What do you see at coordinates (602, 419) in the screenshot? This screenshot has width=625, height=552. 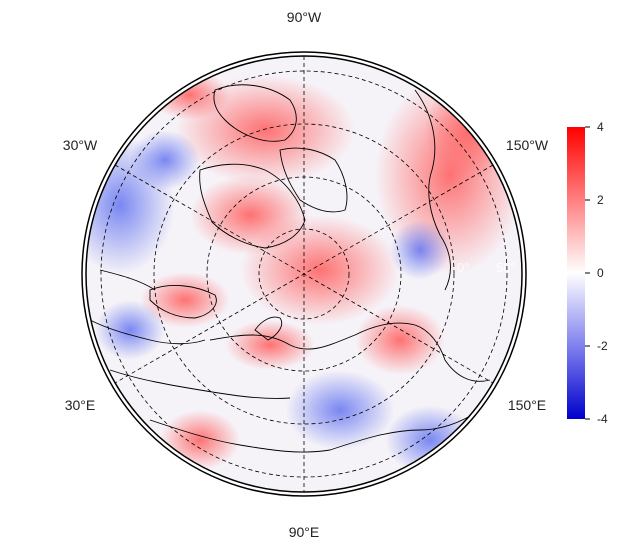 I see `colorbar-label-neg4: -4` at bounding box center [602, 419].